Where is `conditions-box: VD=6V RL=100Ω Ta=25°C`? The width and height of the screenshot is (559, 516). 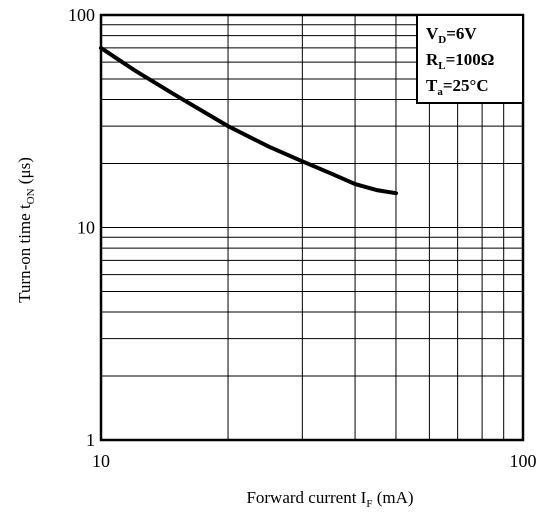 conditions-box: VD=6V RL=100Ω Ta=25°C is located at coordinates (470, 59).